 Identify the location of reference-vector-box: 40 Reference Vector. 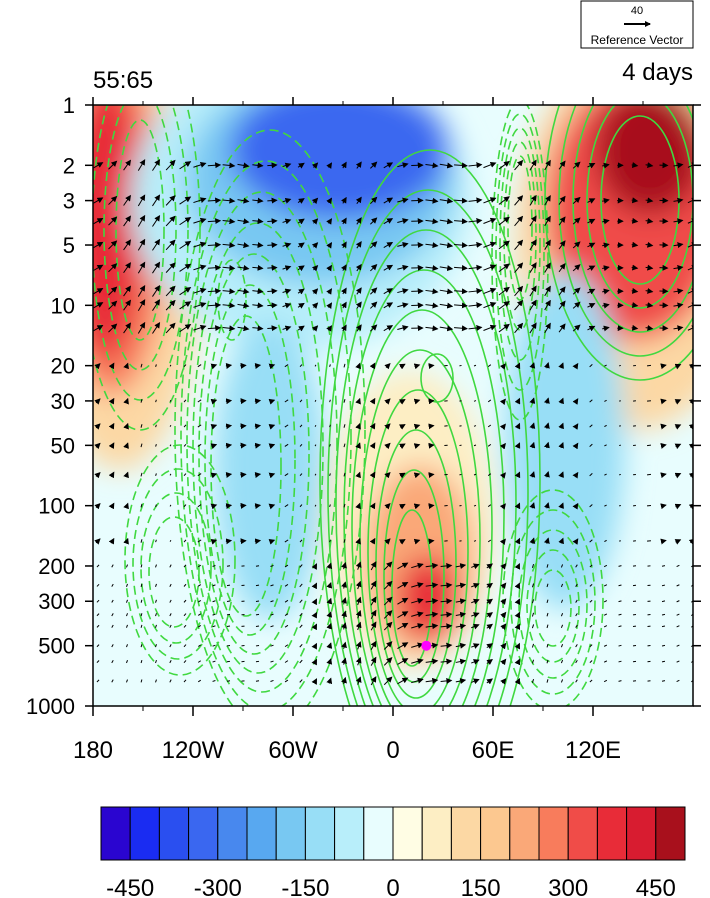
(637, 24).